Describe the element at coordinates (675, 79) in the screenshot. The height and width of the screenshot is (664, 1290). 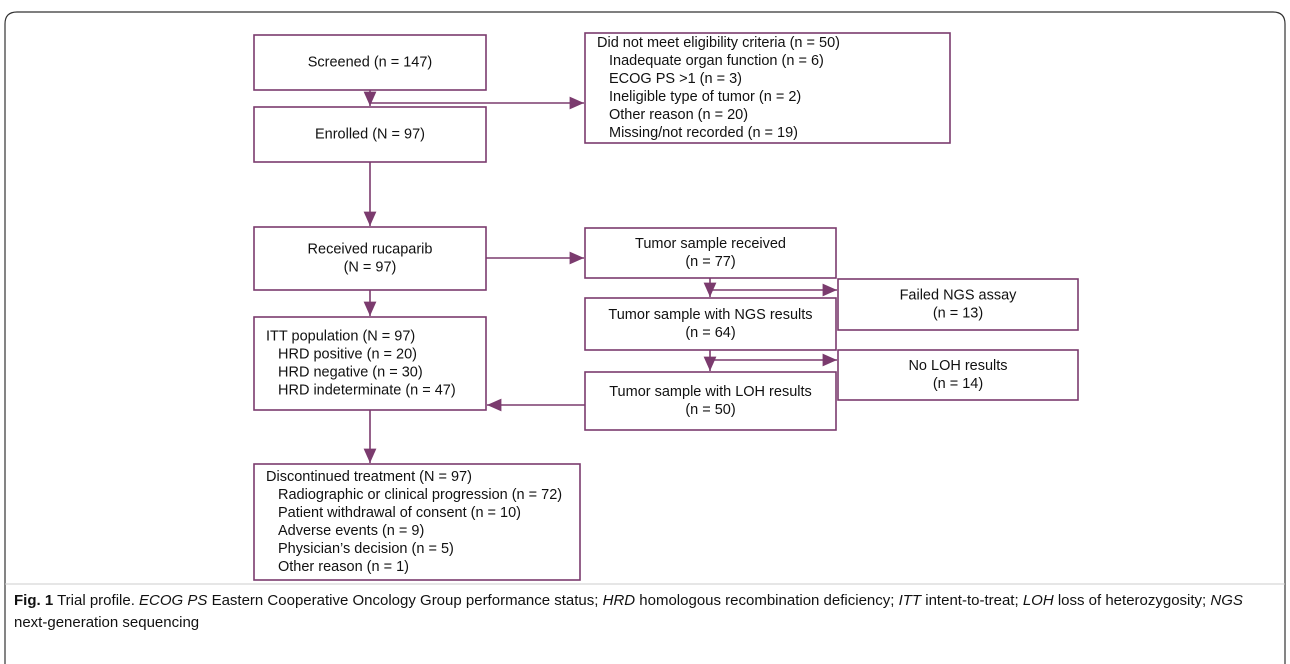
I see `node-text: ECOG PS >1 (n = 3)` at that location.